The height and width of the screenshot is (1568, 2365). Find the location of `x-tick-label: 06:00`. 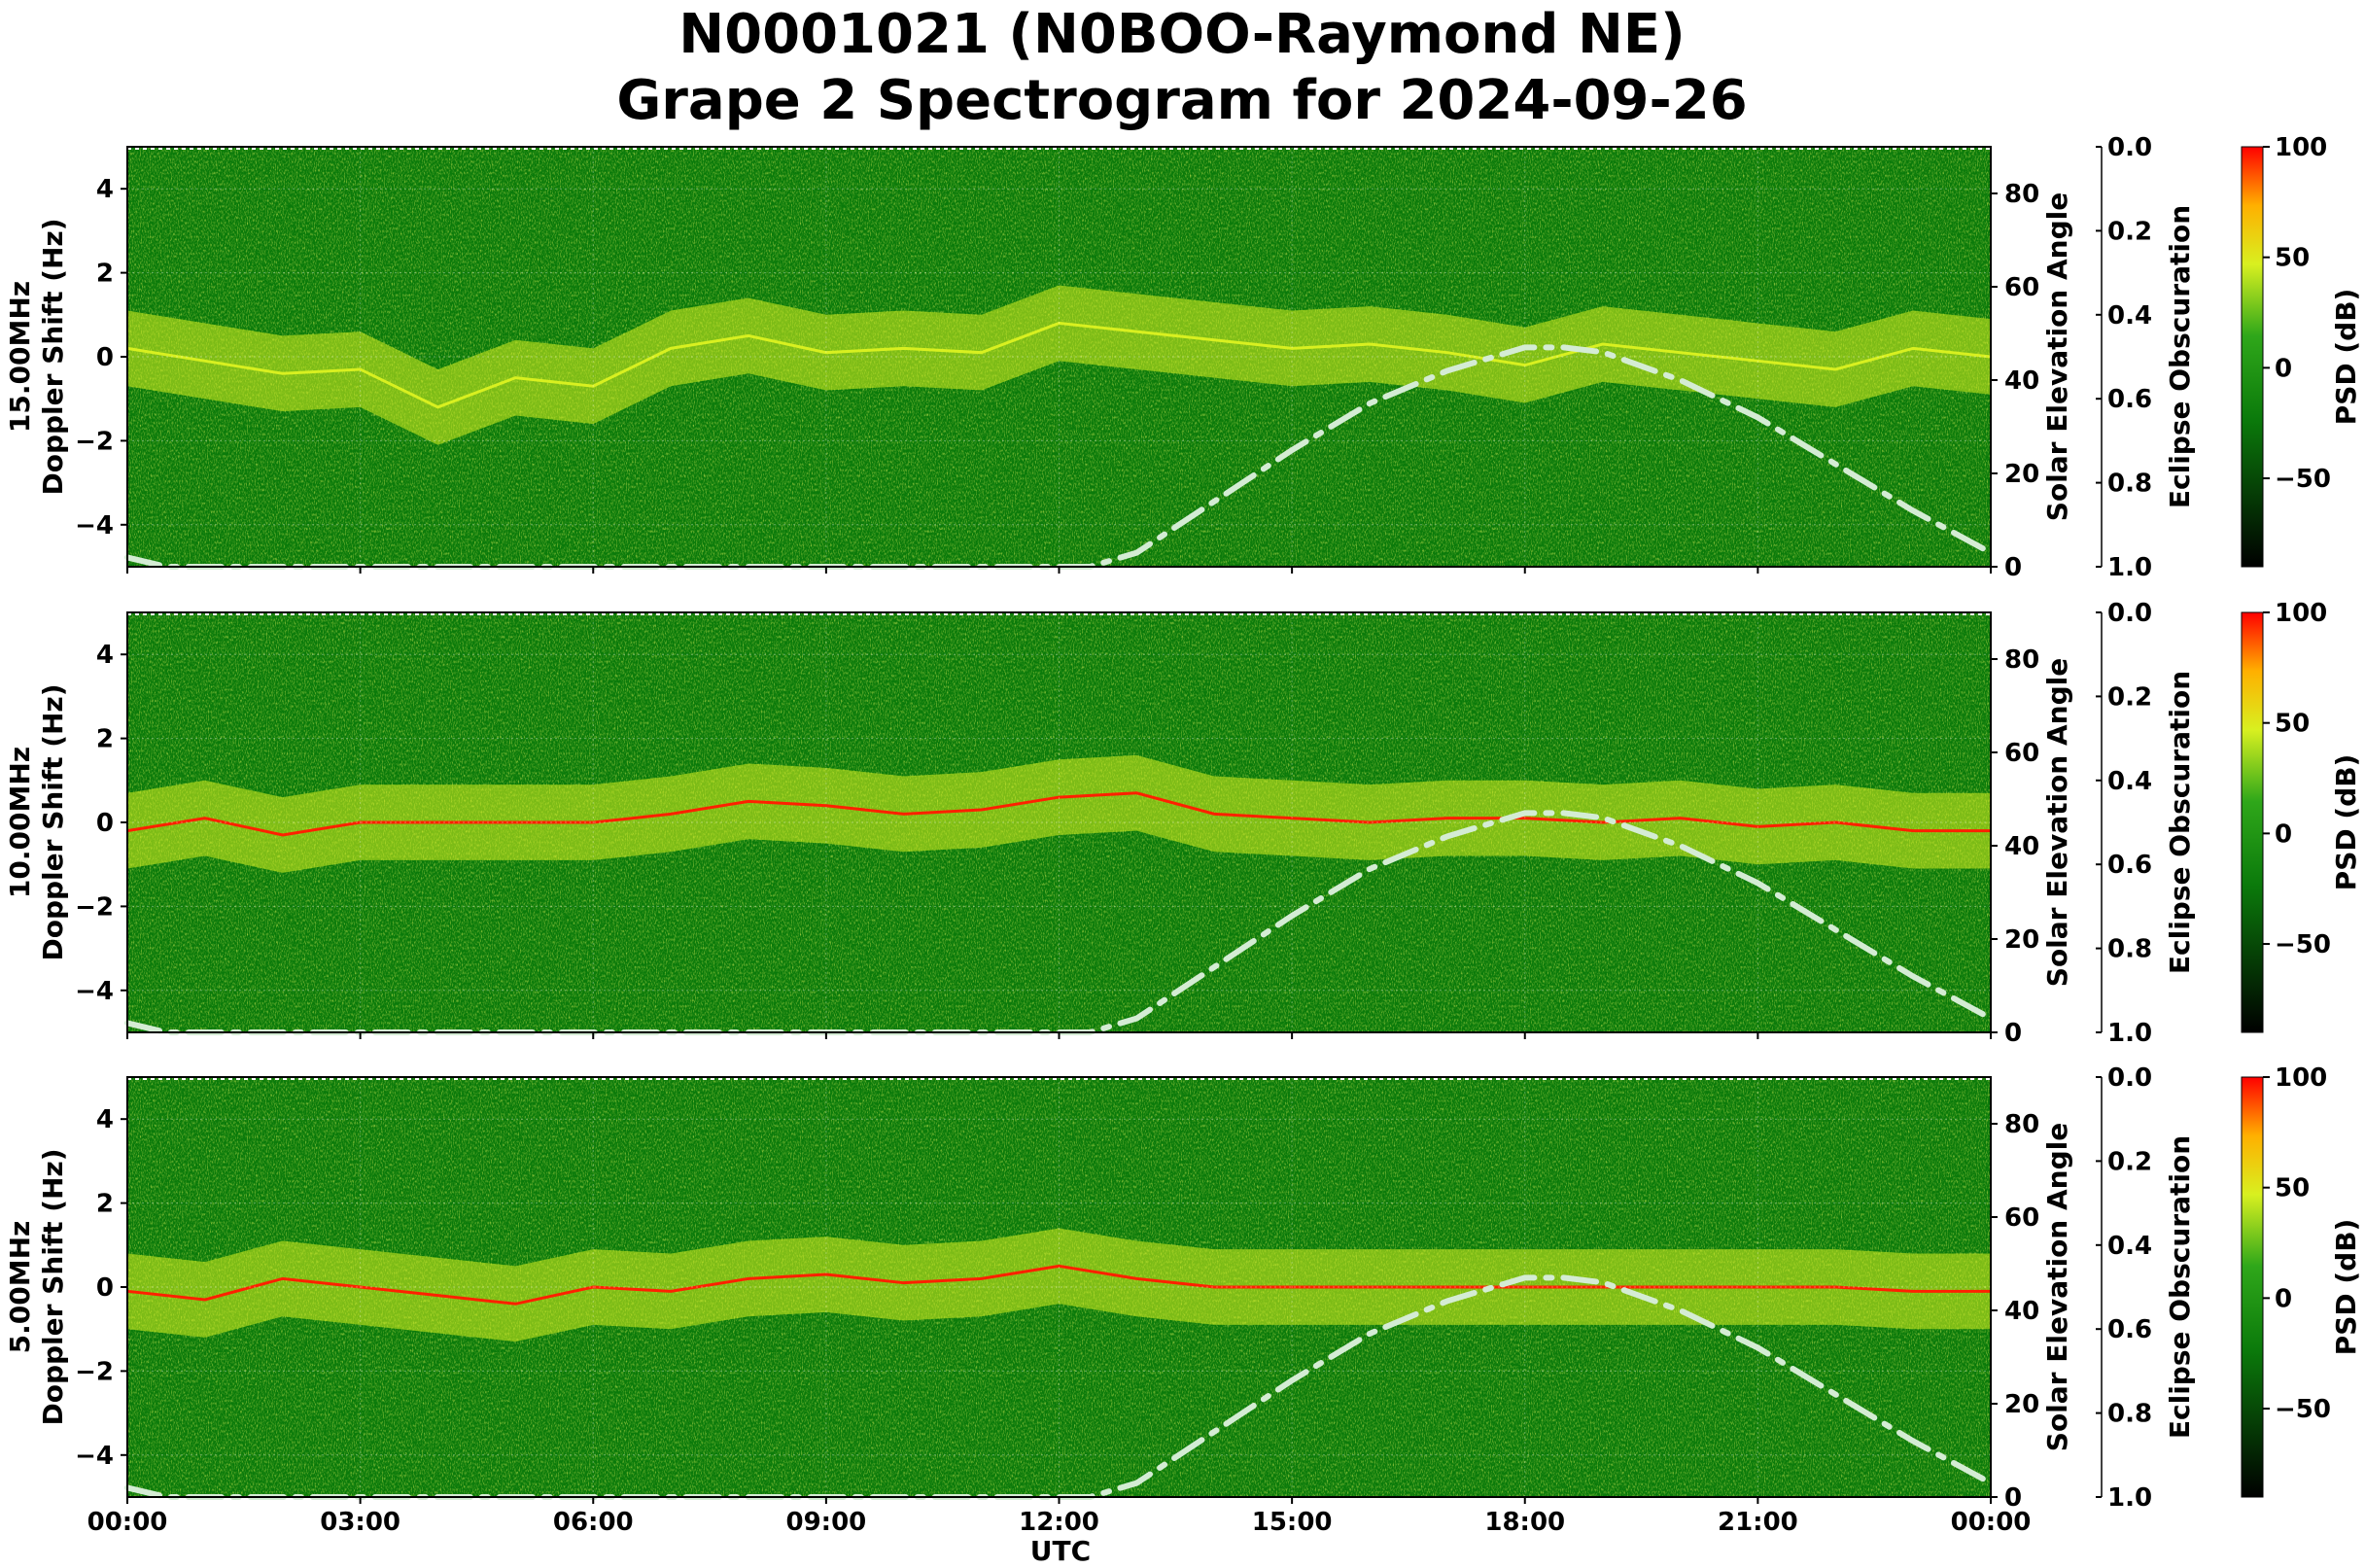

x-tick-label: 06:00 is located at coordinates (593, 1522).